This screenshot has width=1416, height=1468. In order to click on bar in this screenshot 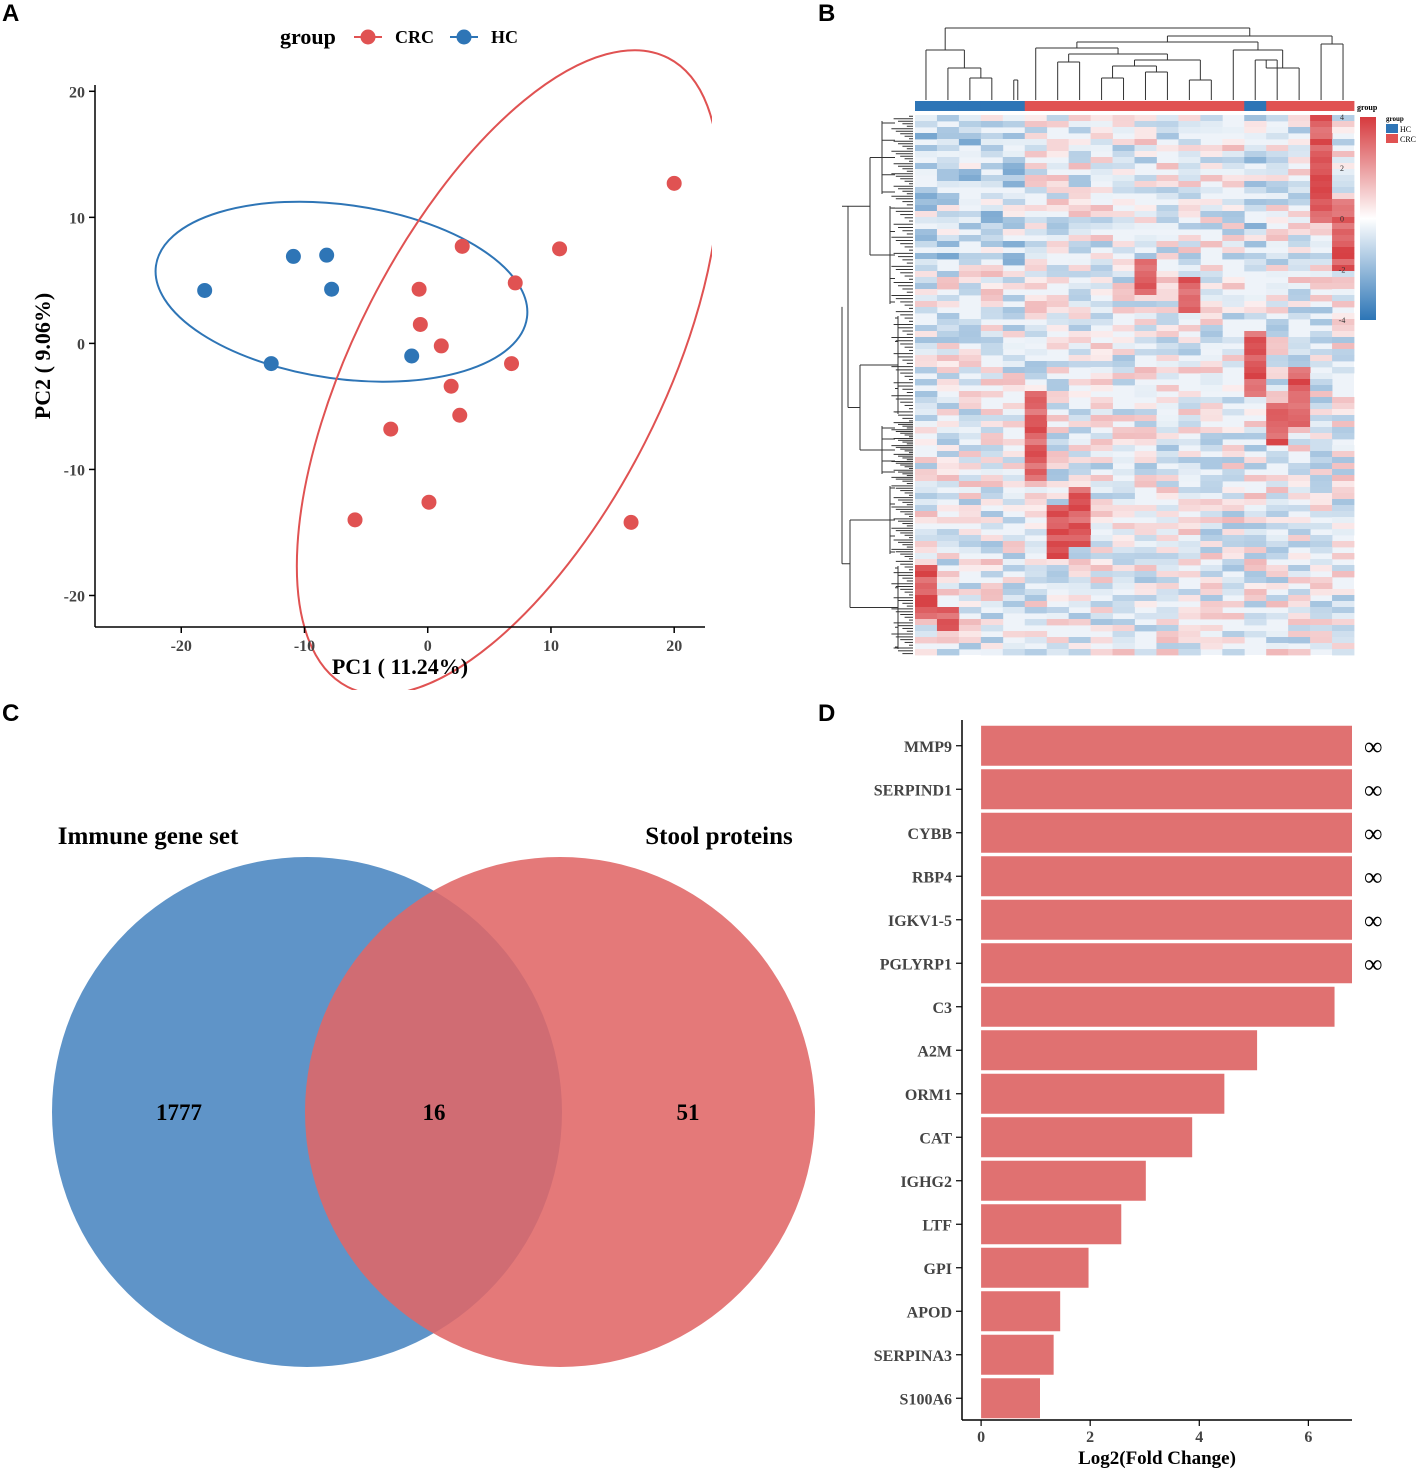, I will do `click(1017, 1354)`.